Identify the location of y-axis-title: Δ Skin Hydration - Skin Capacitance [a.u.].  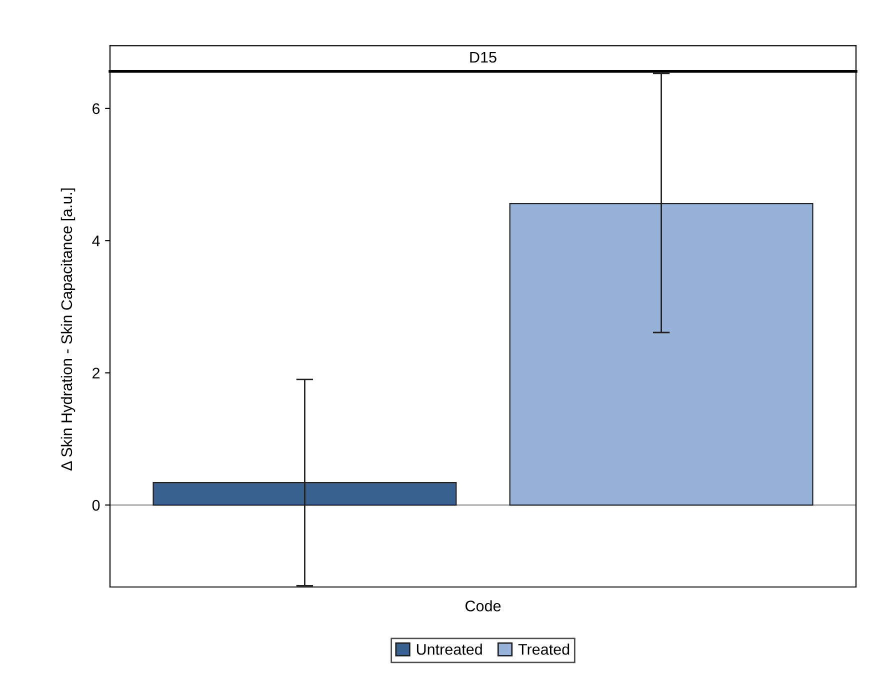
(68, 329).